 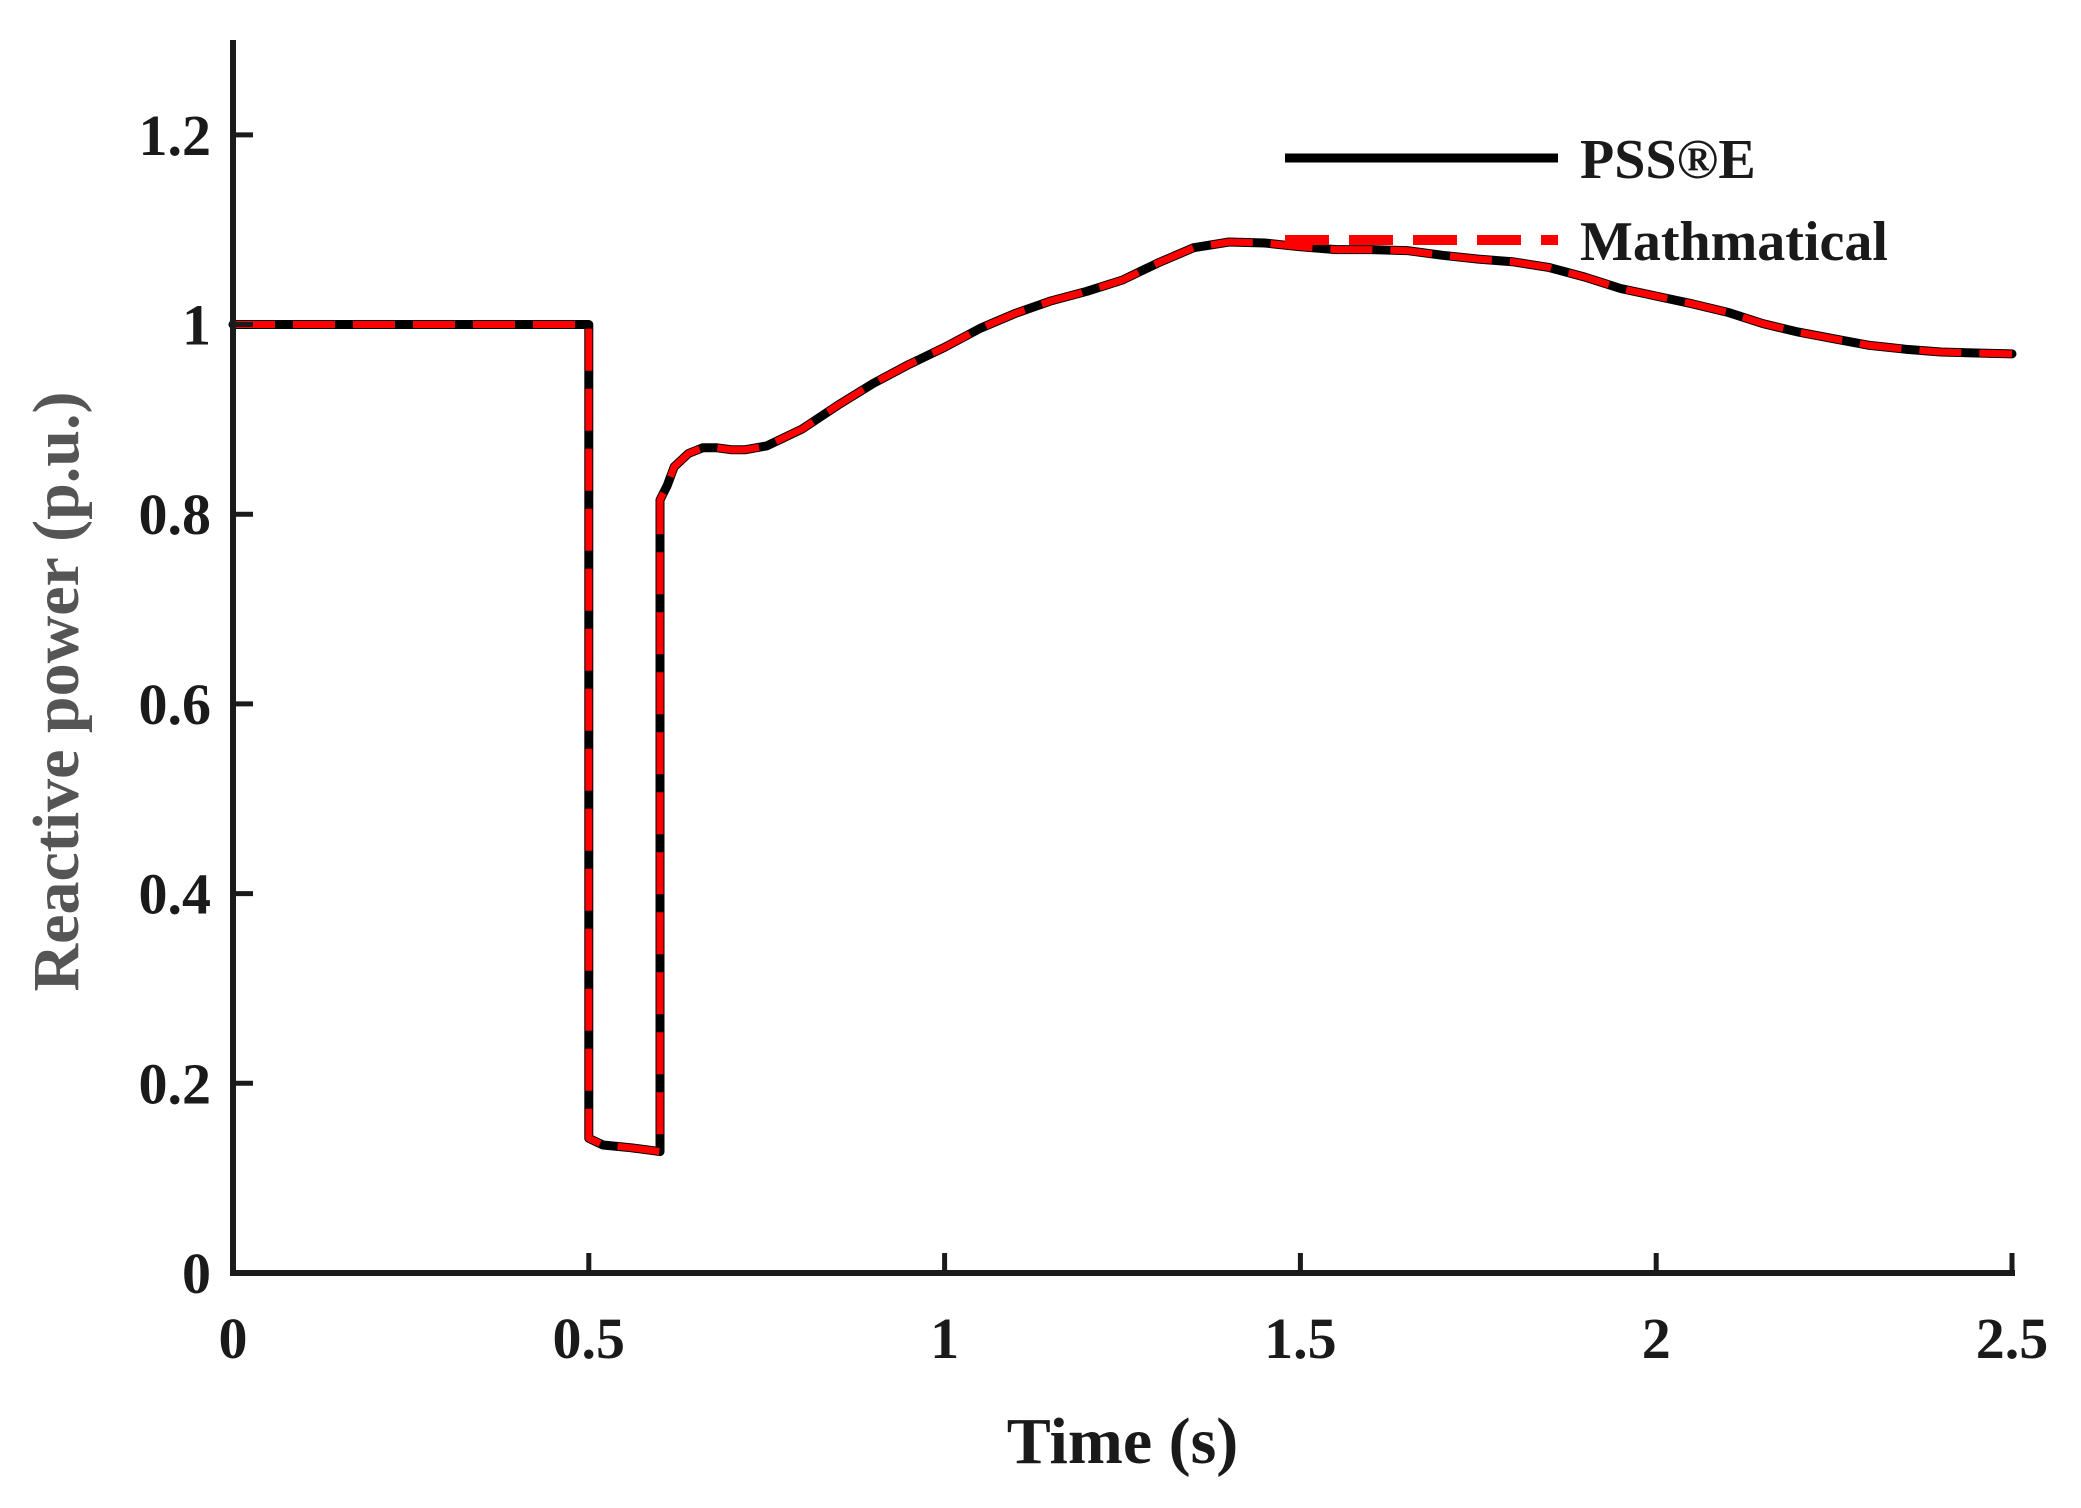 I want to click on x-tick-label: 1, so click(x=944, y=1338).